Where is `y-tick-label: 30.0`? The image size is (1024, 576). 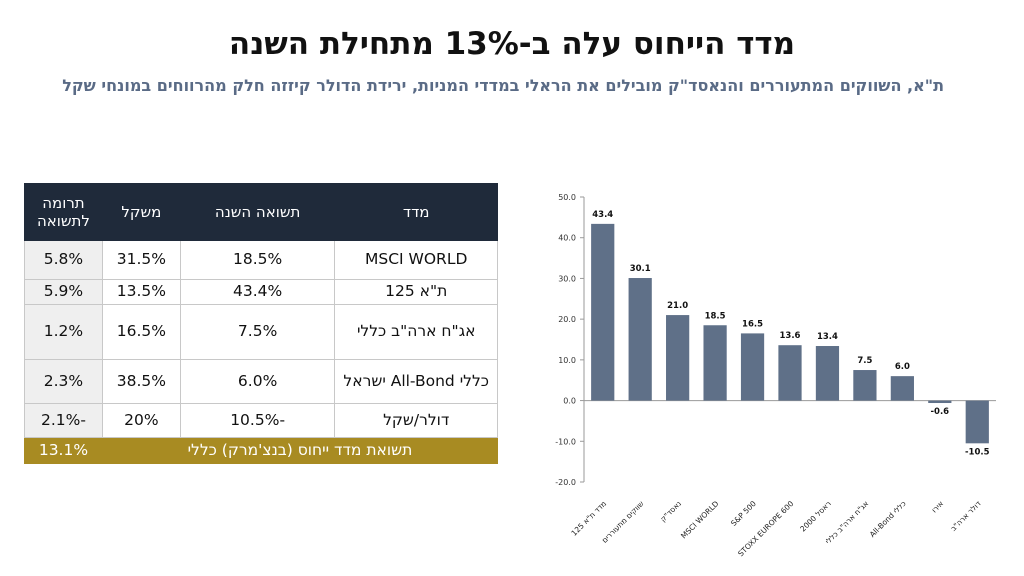
y-tick-label: 30.0 is located at coordinates (567, 278).